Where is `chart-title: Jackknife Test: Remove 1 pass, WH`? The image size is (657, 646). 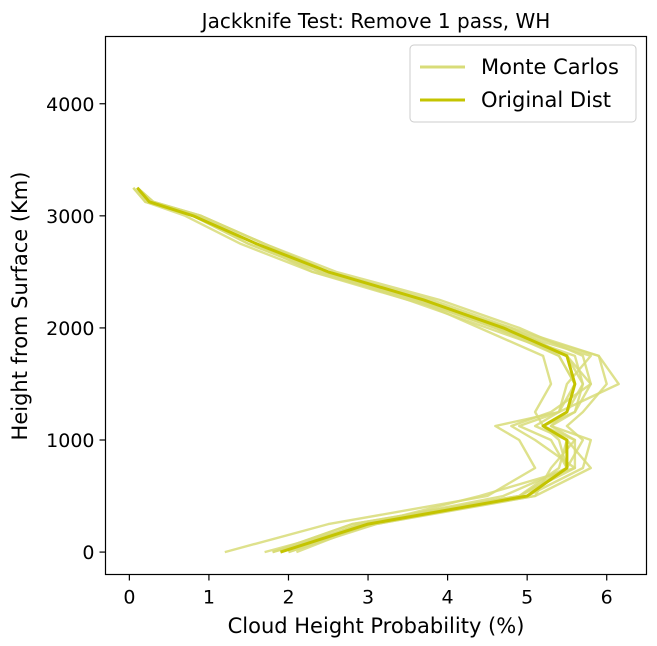 chart-title: Jackknife Test: Remove 1 pass, WH is located at coordinates (375, 21).